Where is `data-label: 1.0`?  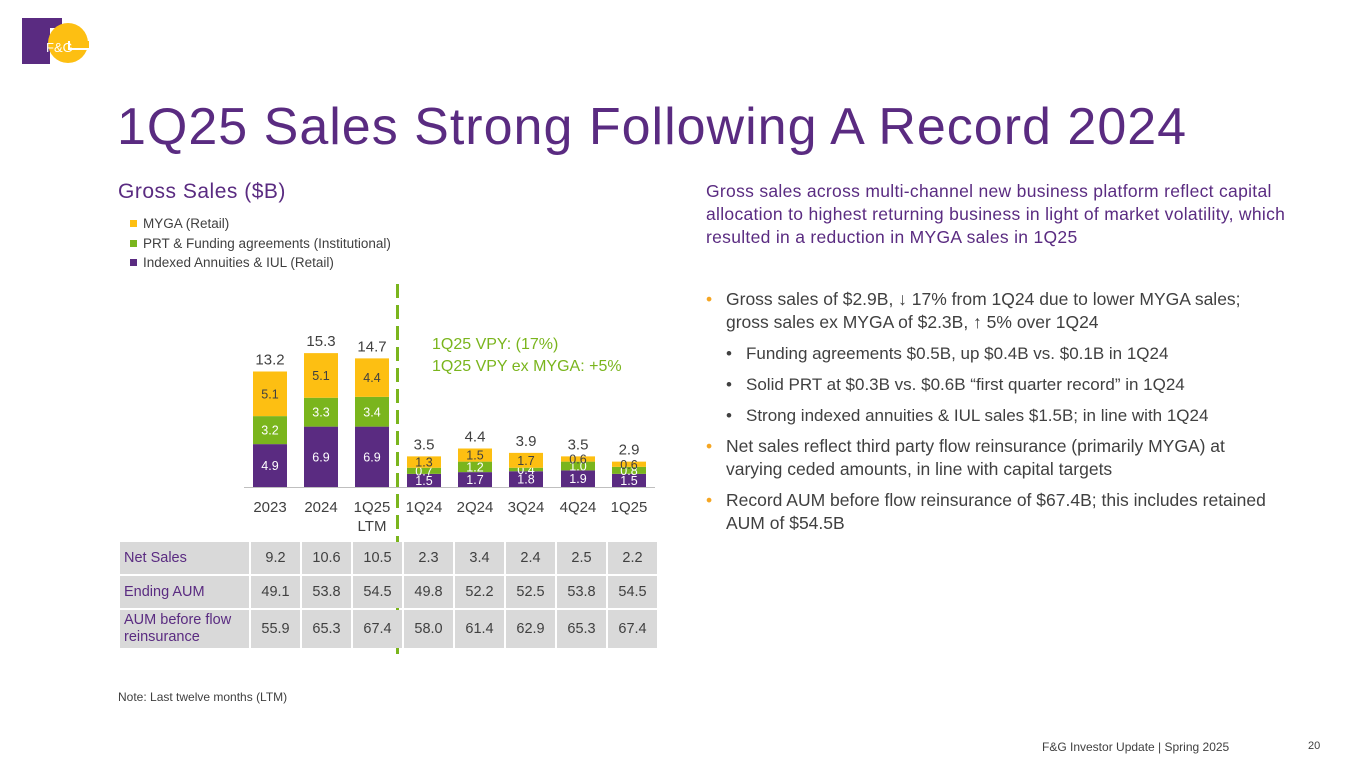
data-label: 1.0 is located at coordinates (577, 467).